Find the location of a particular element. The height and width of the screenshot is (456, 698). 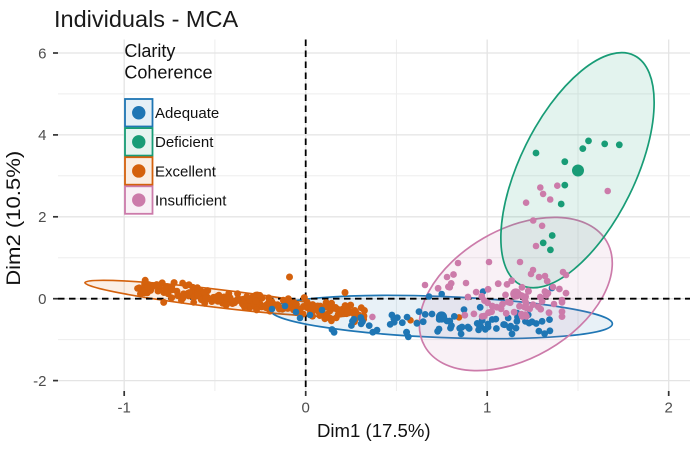

svg-text: Dim1 (17.5%) is located at coordinates (374, 430).